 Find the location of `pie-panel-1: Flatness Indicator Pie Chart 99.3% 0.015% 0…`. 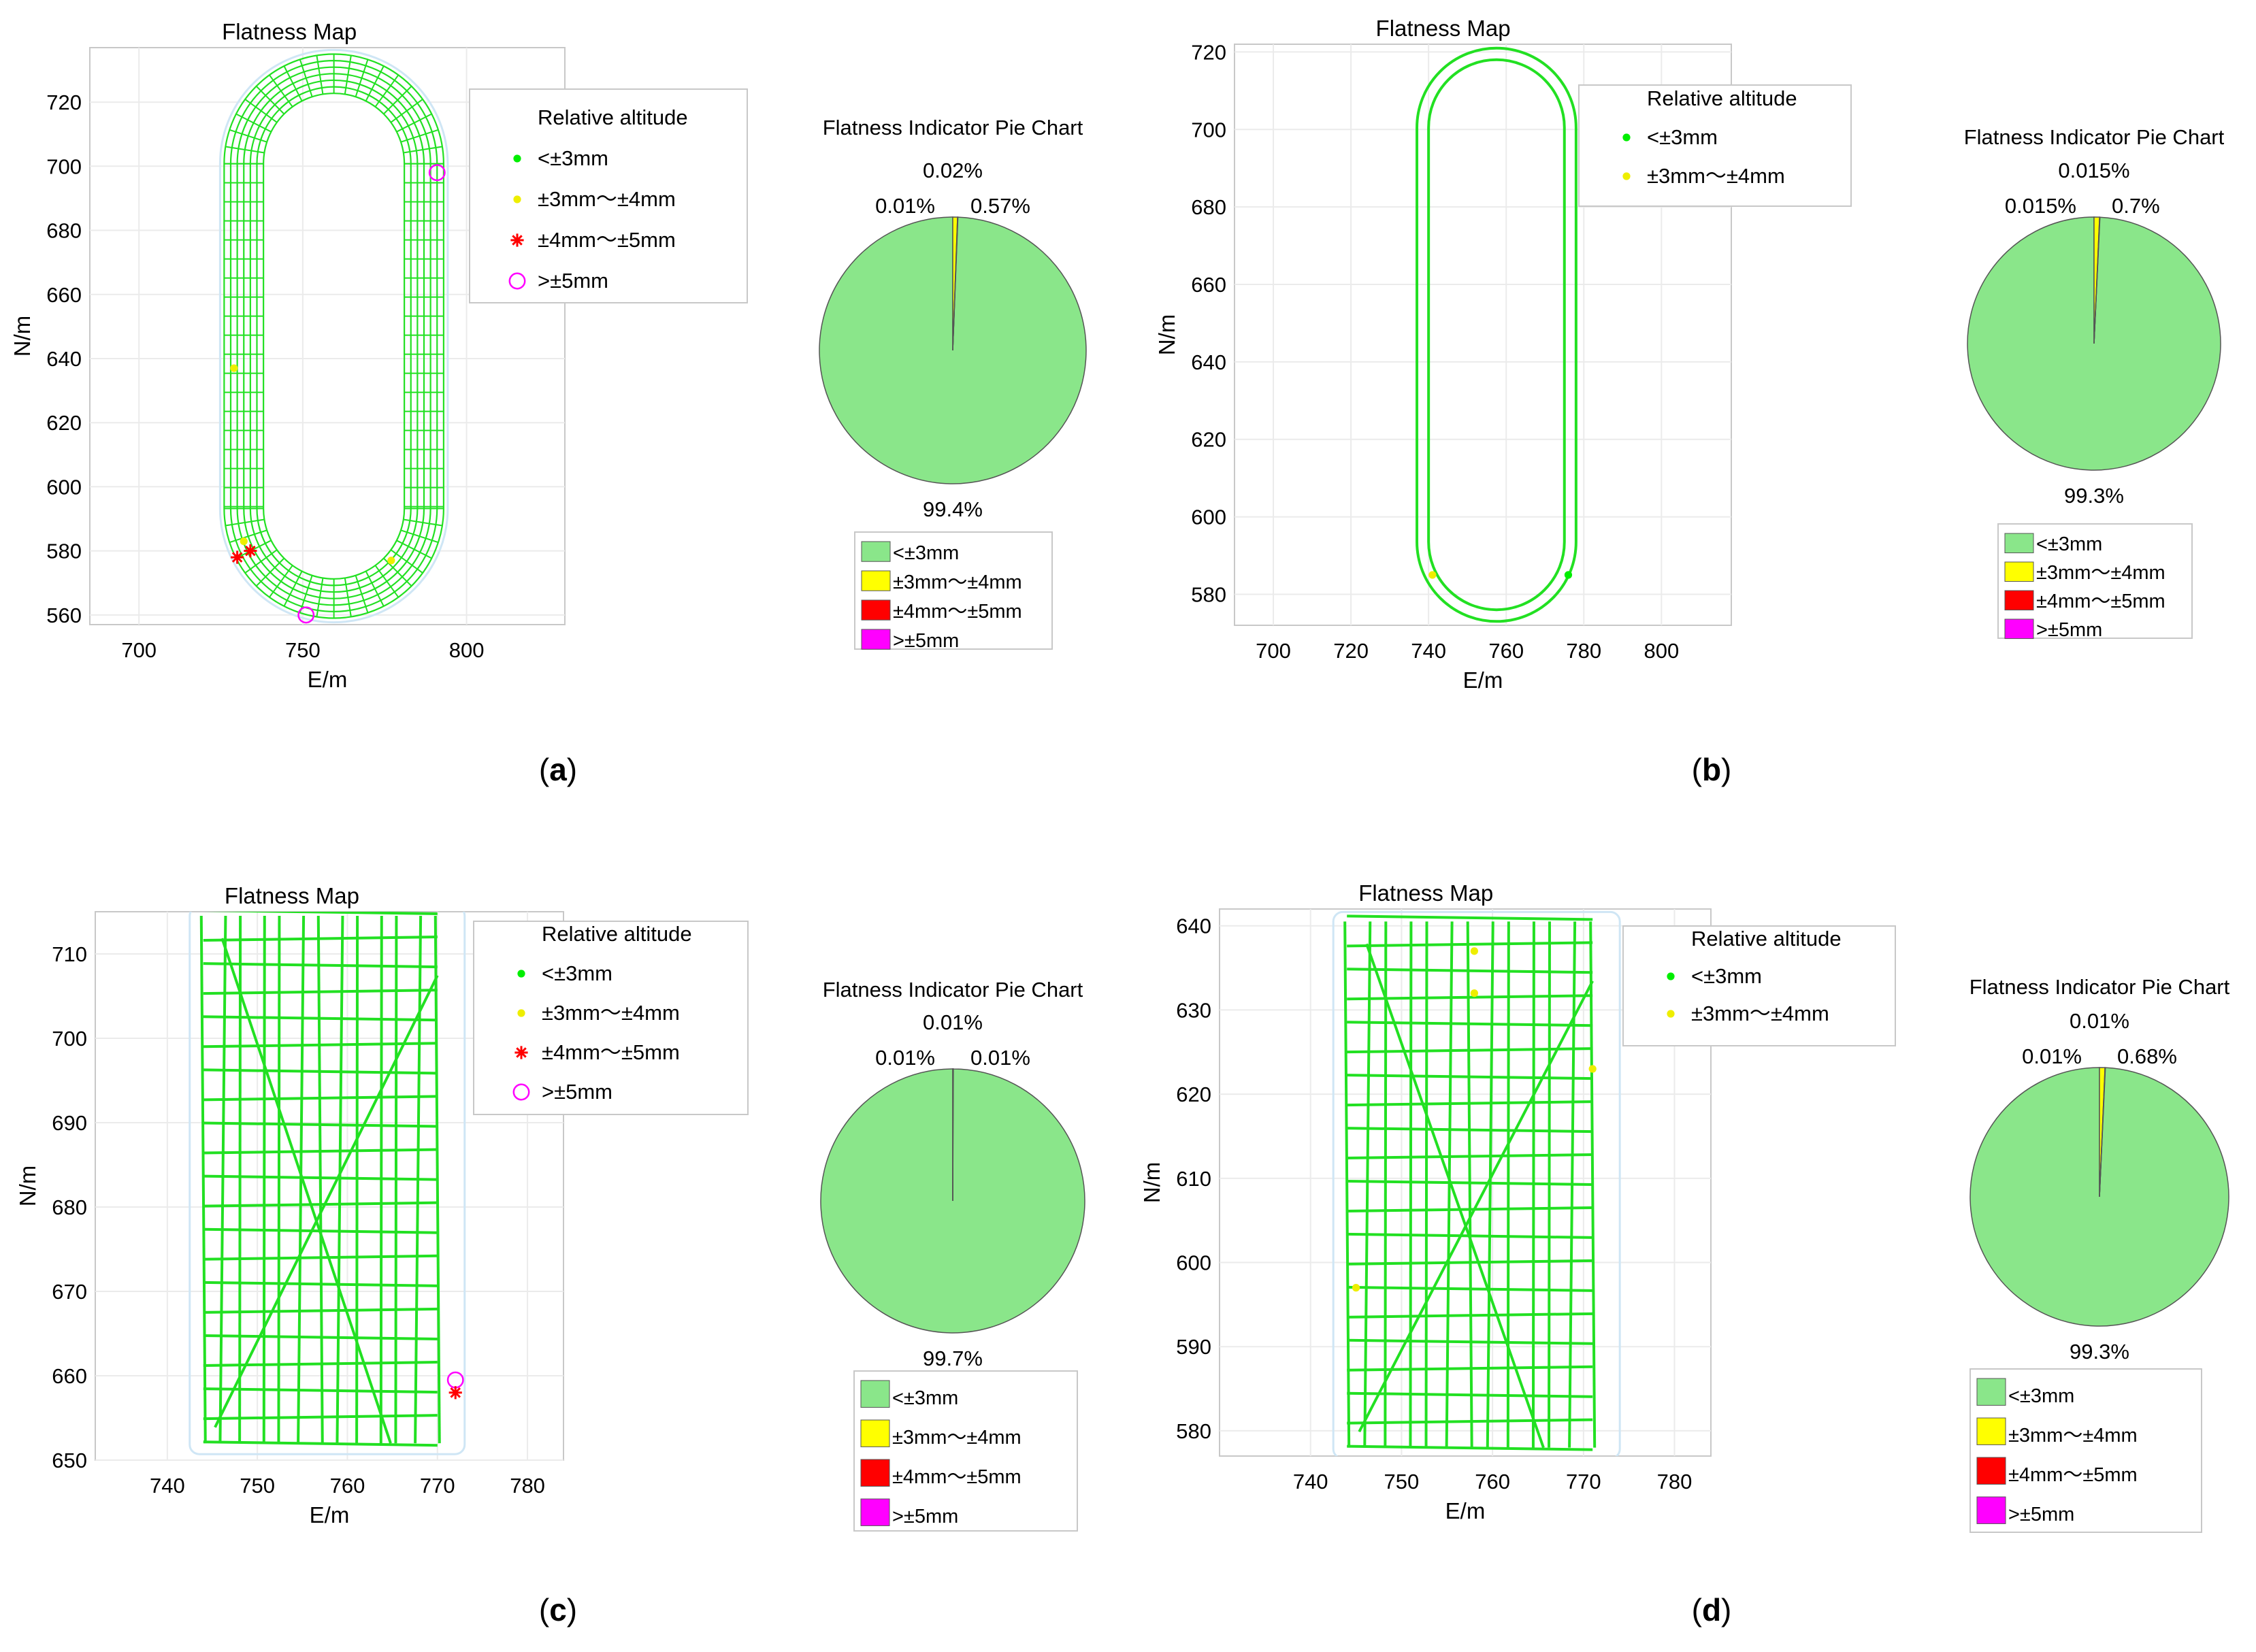

pie-panel-1: Flatness Indicator Pie Chart 99.3% 0.015% 0… is located at coordinates (2094, 383).